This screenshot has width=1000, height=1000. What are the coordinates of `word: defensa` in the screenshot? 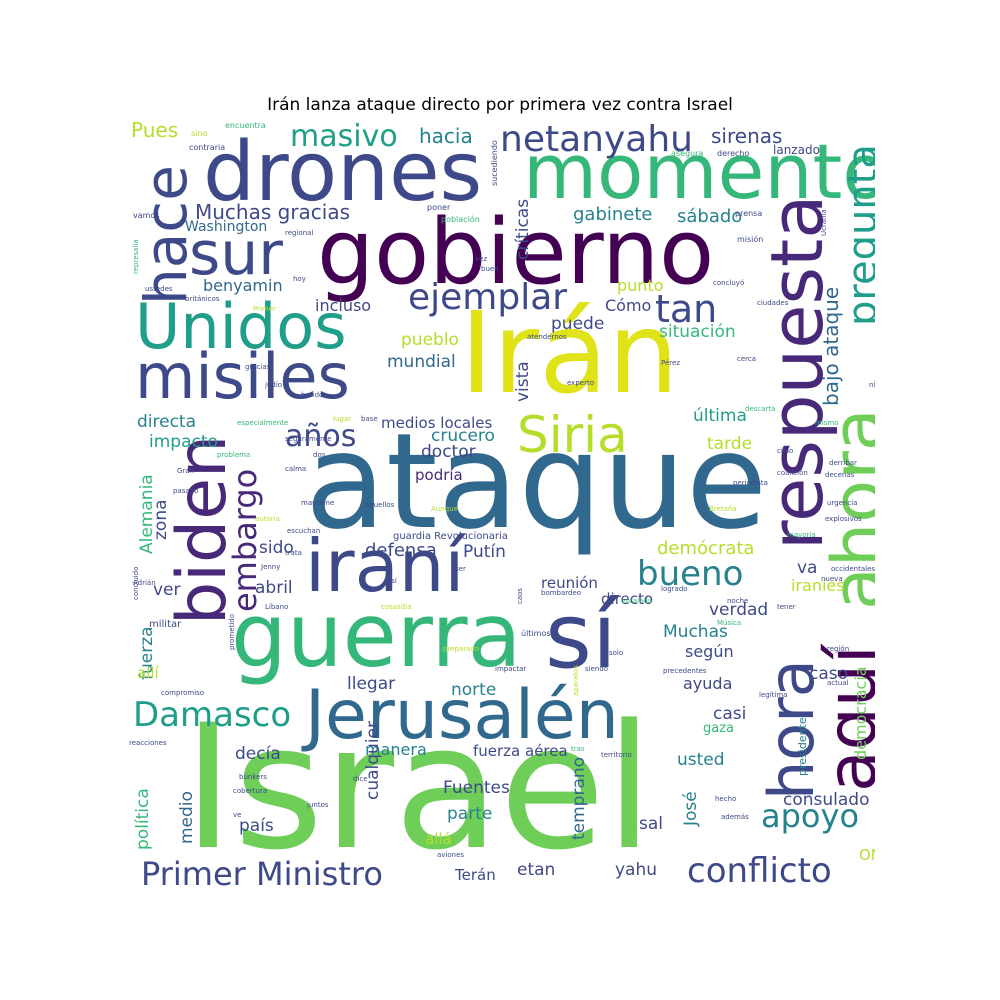 It's located at (401, 550).